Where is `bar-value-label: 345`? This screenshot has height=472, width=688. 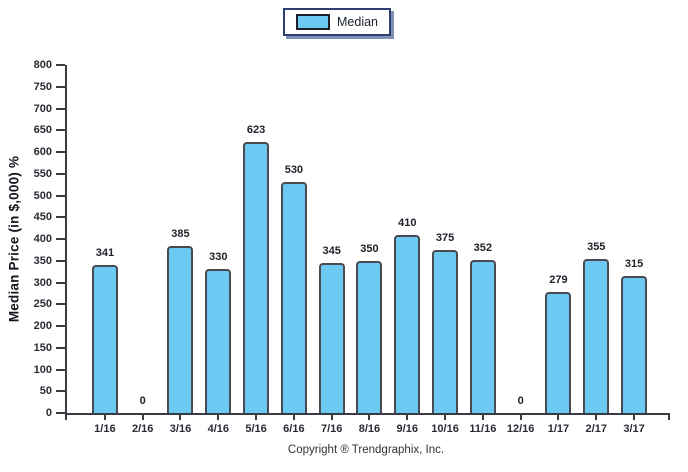
bar-value-label: 345 is located at coordinates (331, 250).